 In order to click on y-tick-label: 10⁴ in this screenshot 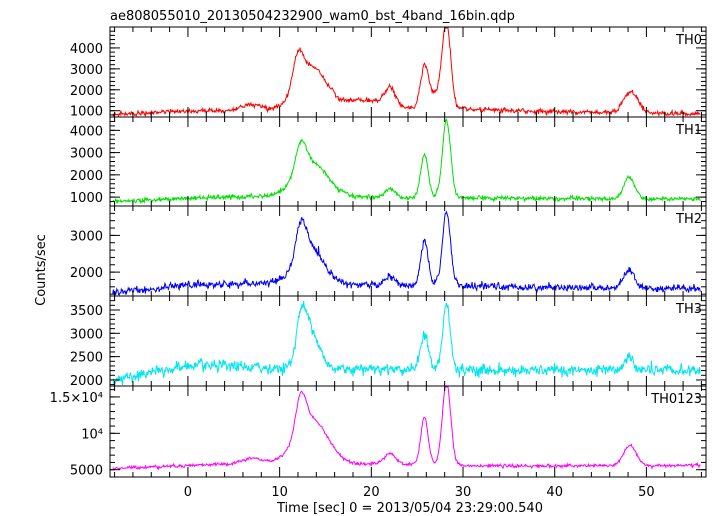, I will do `click(92, 434)`.